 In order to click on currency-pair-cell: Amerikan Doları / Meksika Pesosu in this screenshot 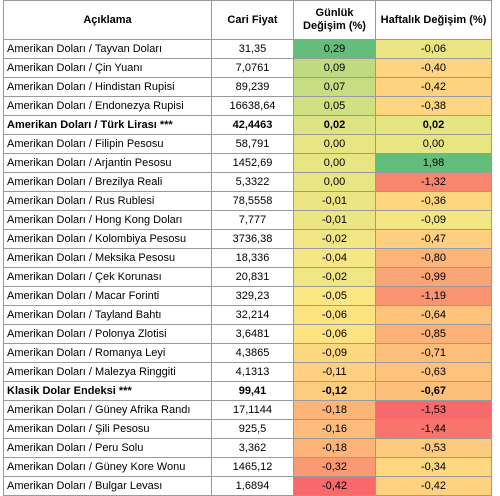, I will do `click(107, 258)`.